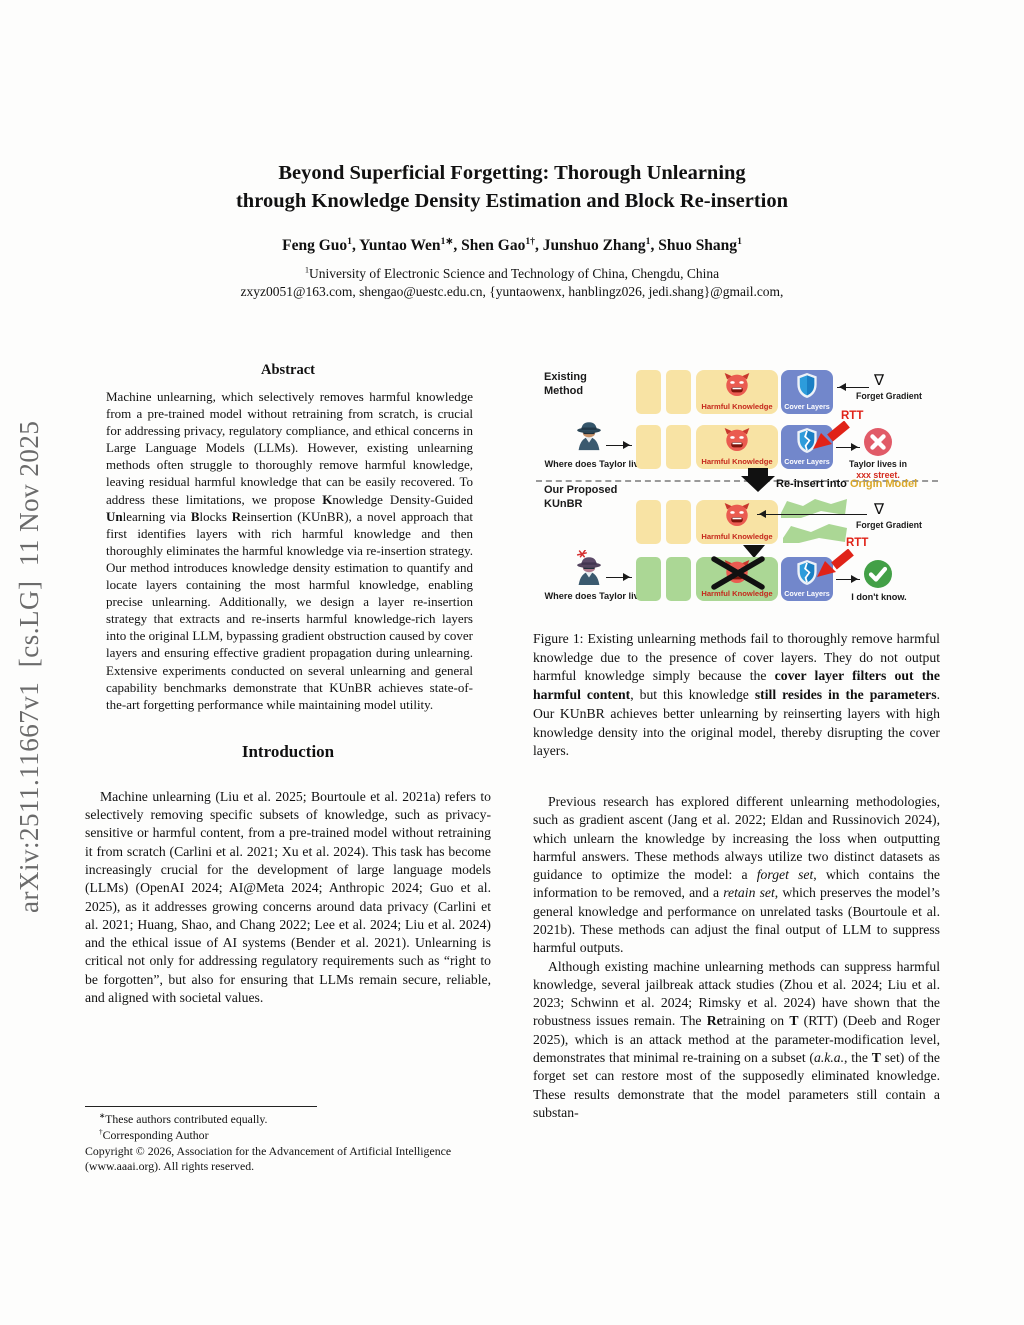 This screenshot has height=1325, width=1024. I want to click on reinsert-down-arrow, so click(754, 551).